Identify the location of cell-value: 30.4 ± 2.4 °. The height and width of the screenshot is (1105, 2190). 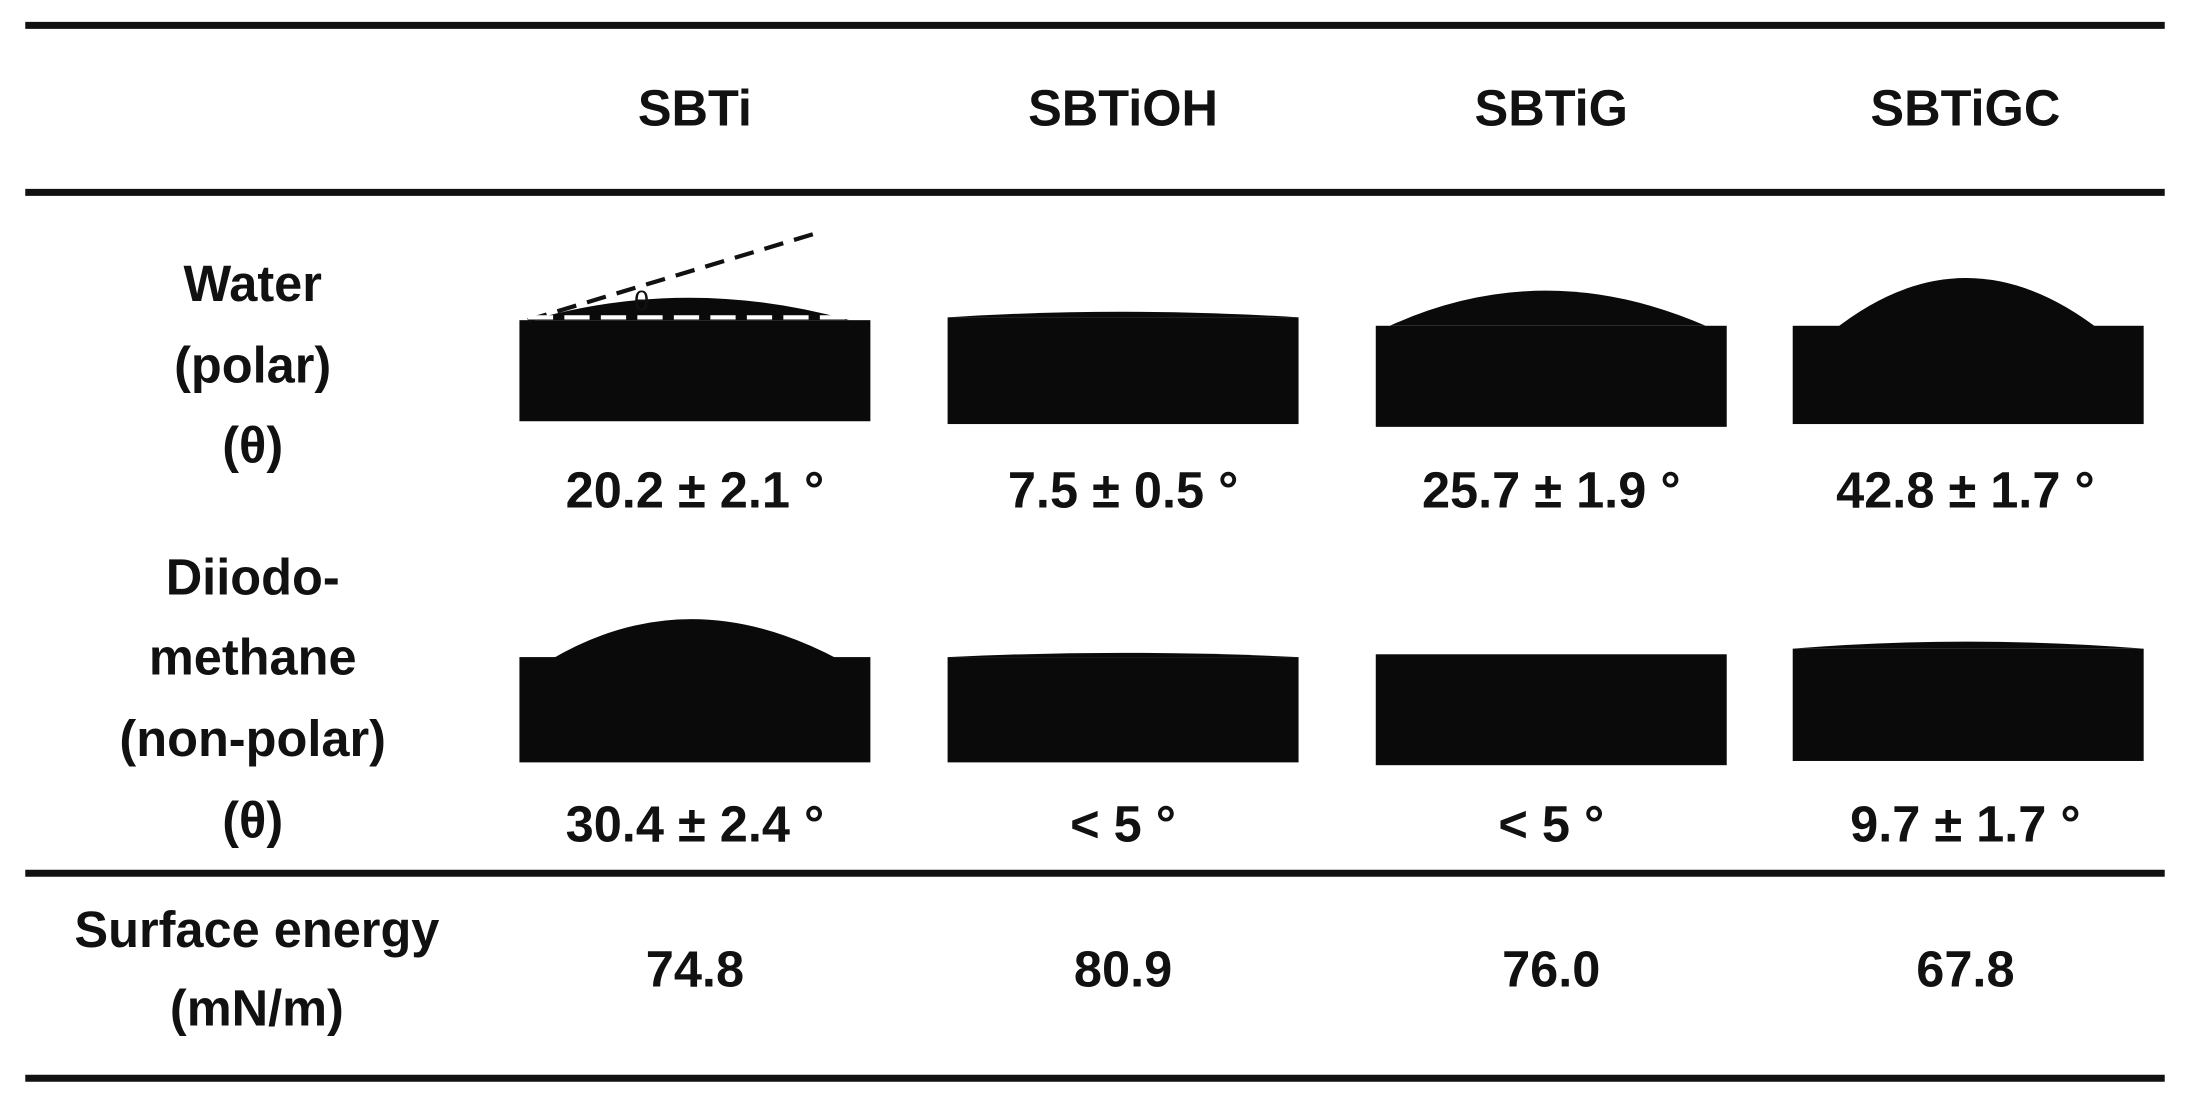
(695, 824).